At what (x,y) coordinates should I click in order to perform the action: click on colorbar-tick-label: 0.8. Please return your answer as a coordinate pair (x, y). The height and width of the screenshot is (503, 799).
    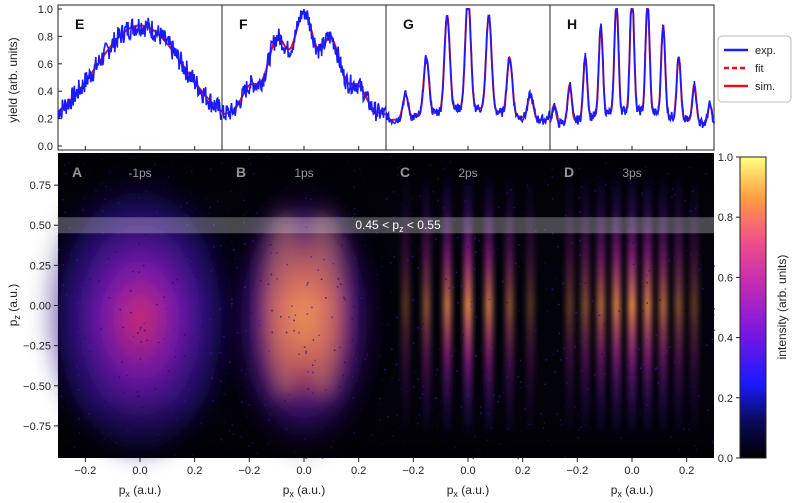
    Looking at the image, I should click on (725, 218).